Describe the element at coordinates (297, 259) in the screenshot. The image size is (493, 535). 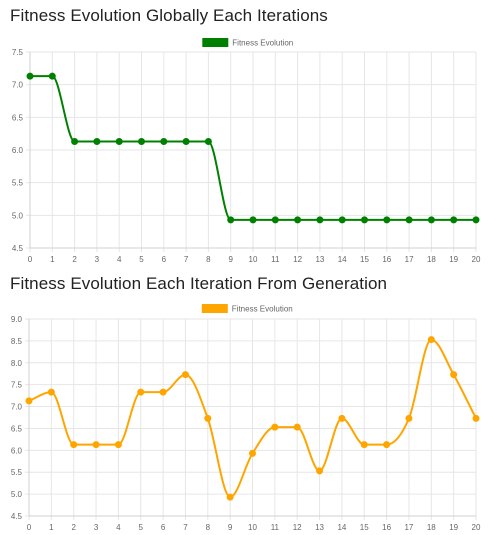
I see `global-xtick-label: 12` at that location.